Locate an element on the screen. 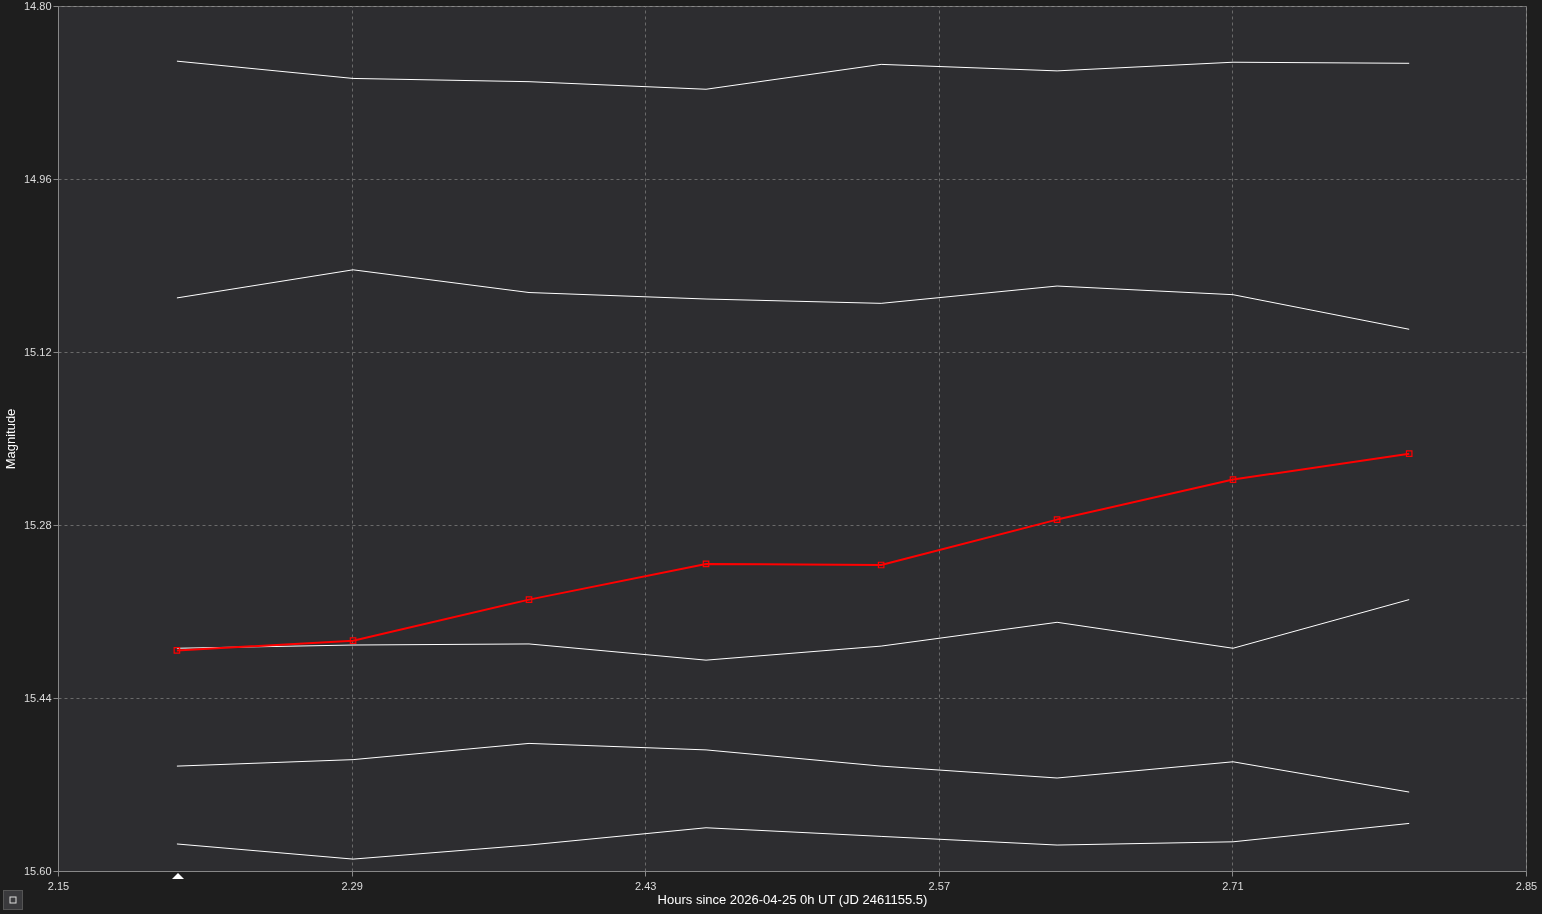 This screenshot has height=914, width=1542. x-axis-title: Hours since 2026-04-25 0h UT (JD 2461155.5) is located at coordinates (792, 899).